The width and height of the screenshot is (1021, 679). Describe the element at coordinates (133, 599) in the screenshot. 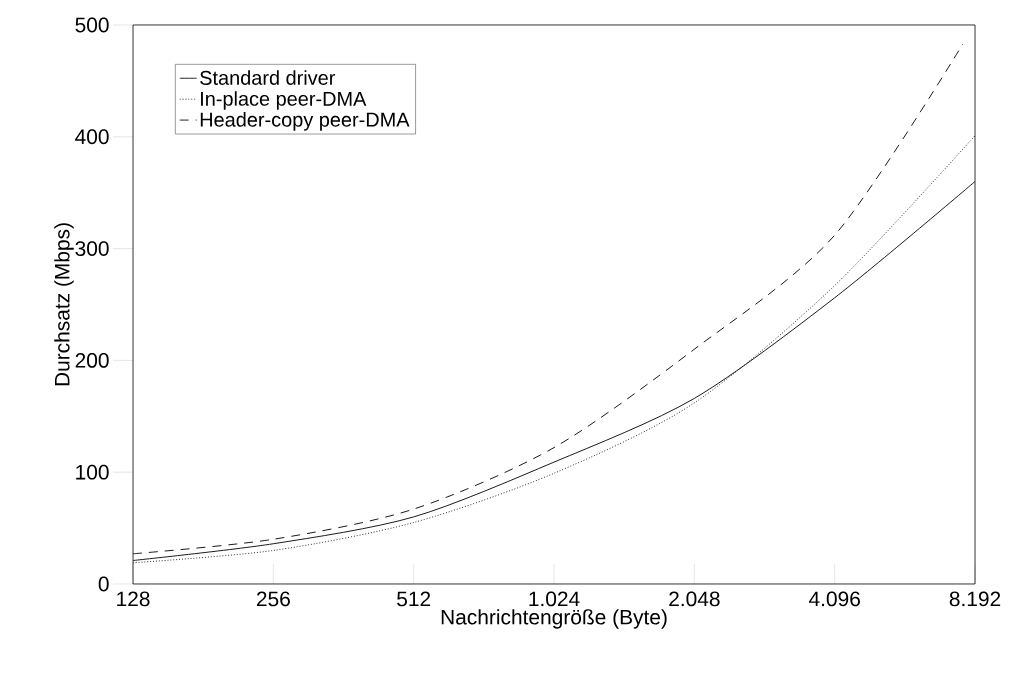

I see `x-tick-label: 128` at that location.